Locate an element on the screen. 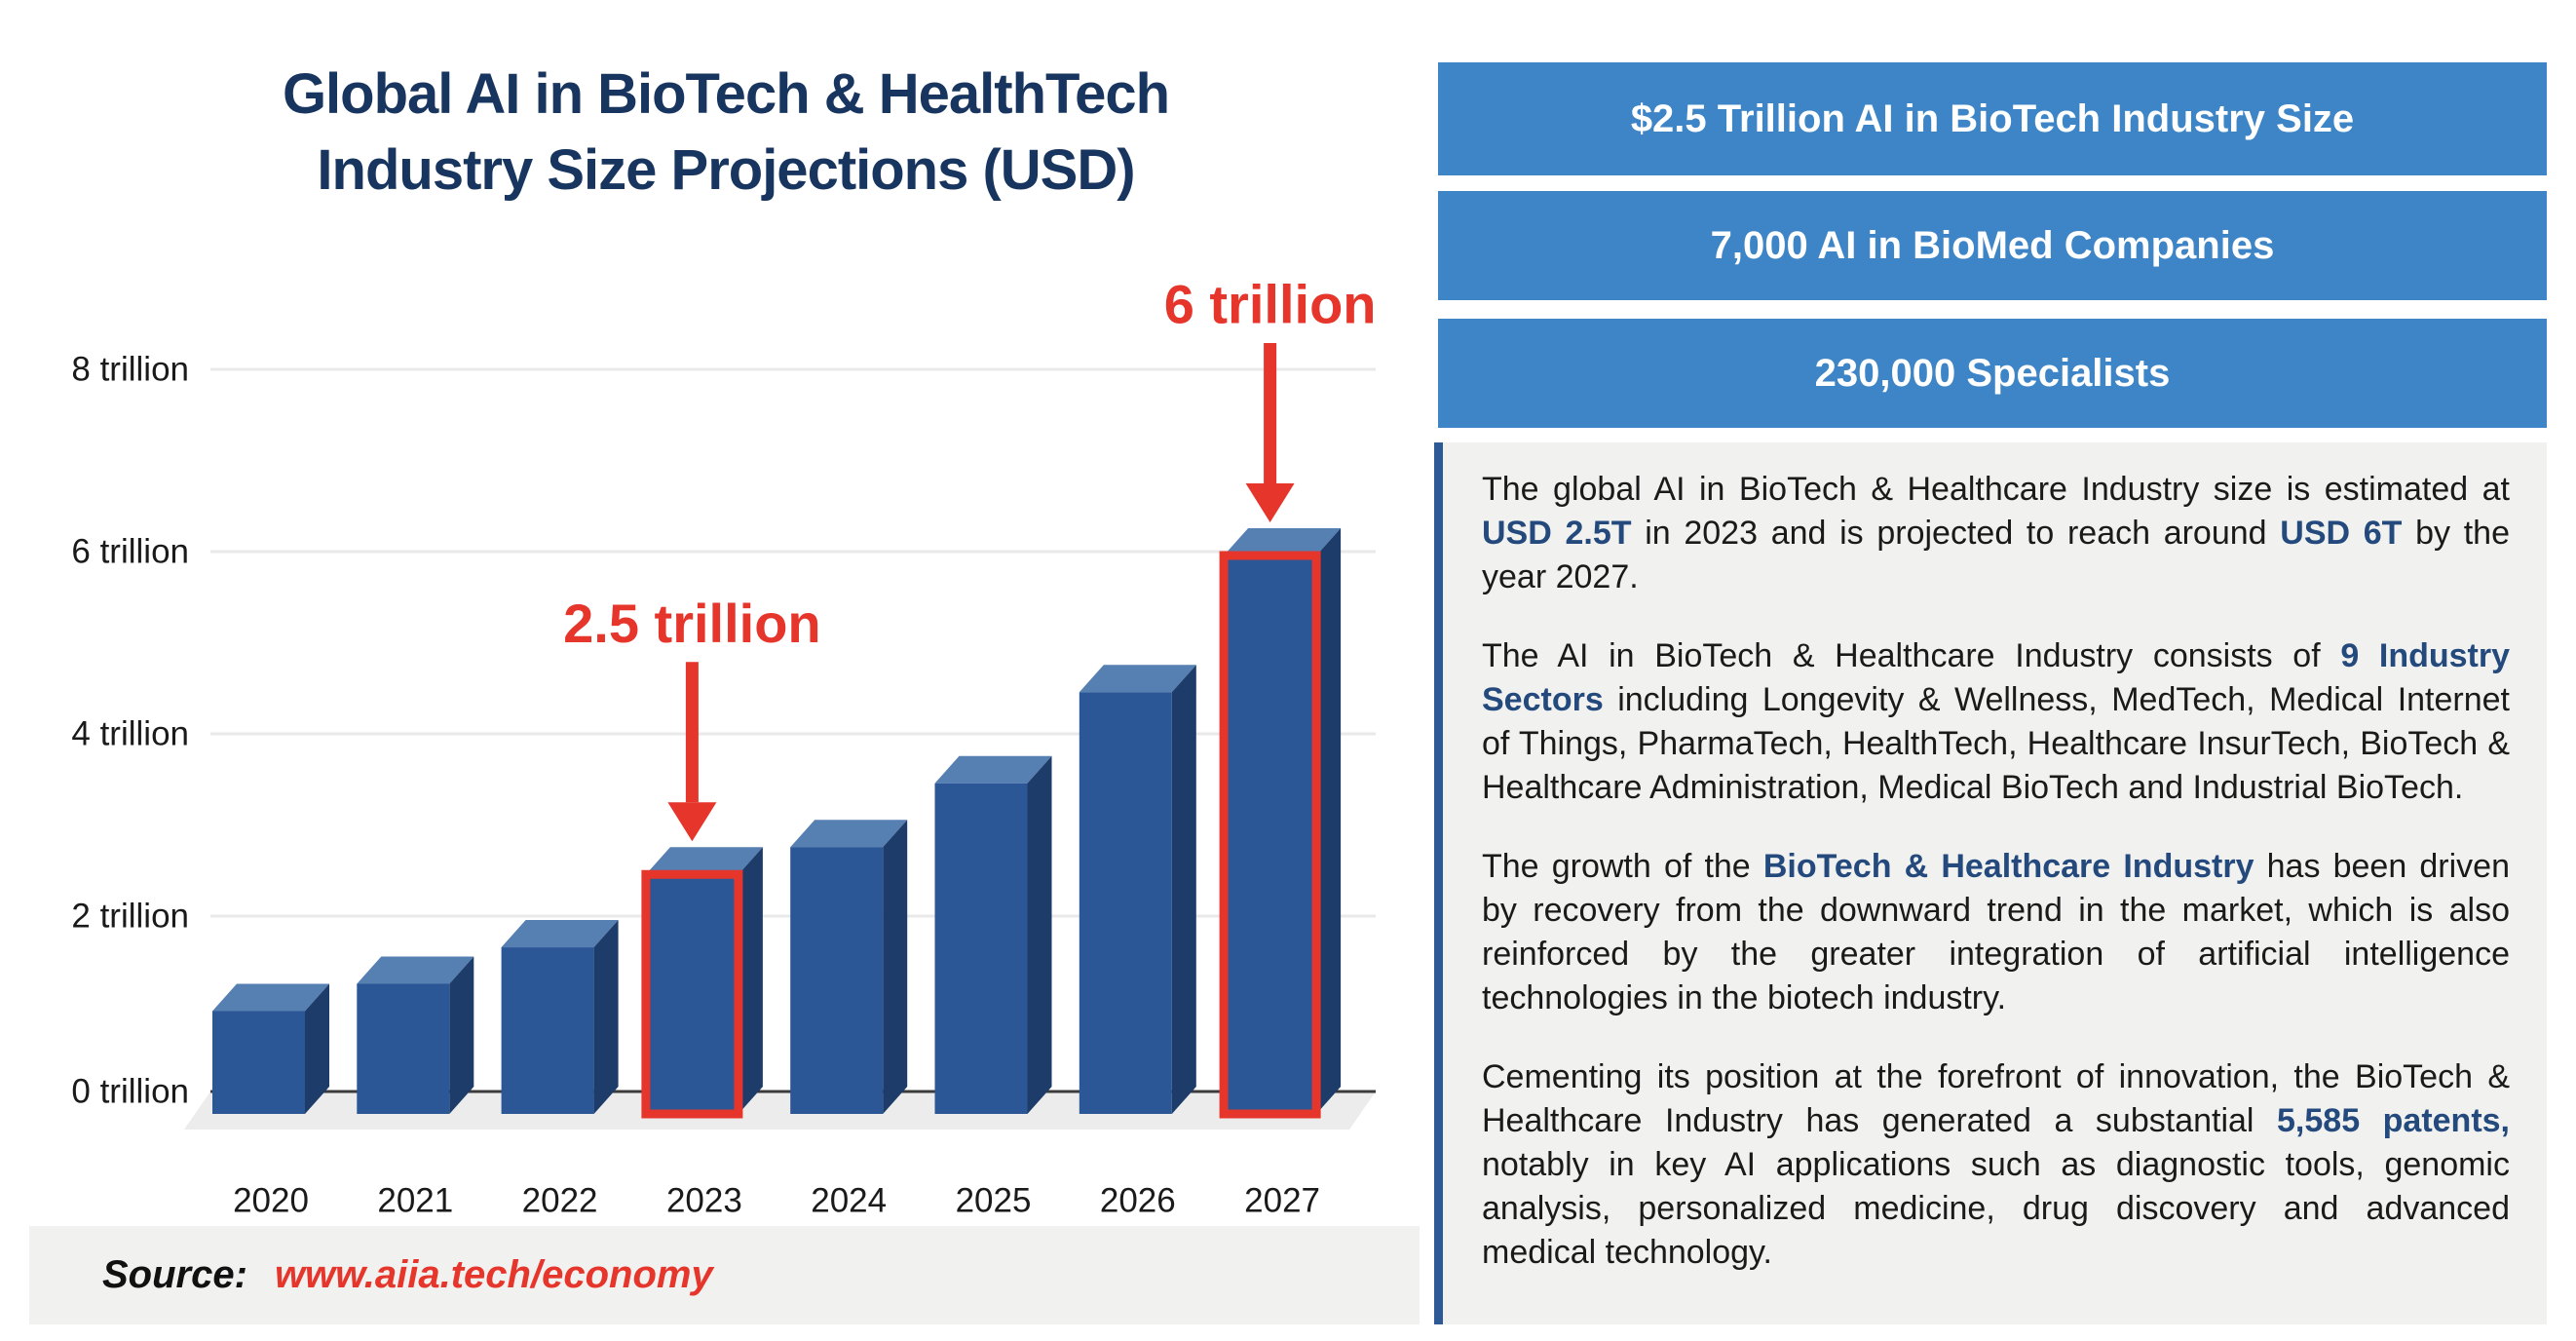  annotation-arrow-head-2027 is located at coordinates (1270, 502).